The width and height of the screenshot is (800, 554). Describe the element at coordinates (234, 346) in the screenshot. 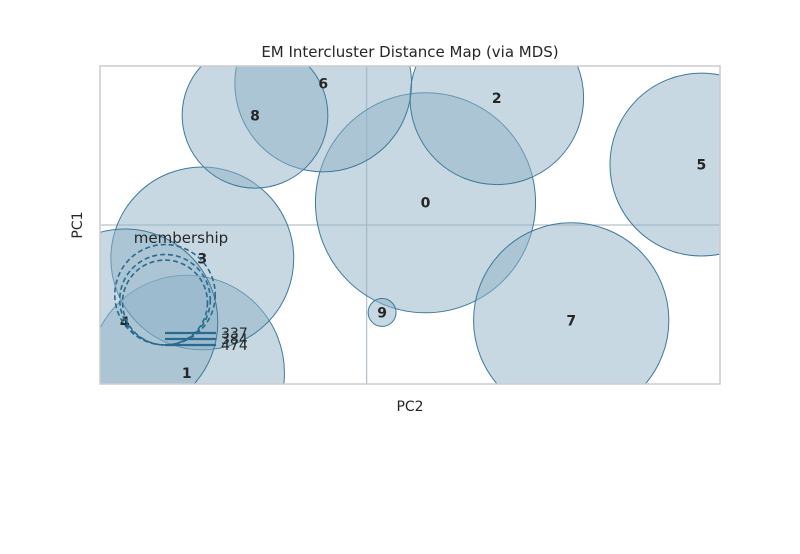

I see `legend-value-474: 474` at that location.